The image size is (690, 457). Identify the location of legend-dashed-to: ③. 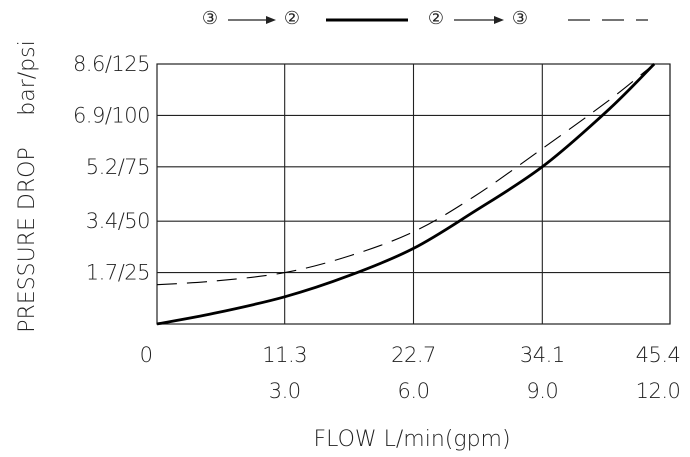
(520, 18).